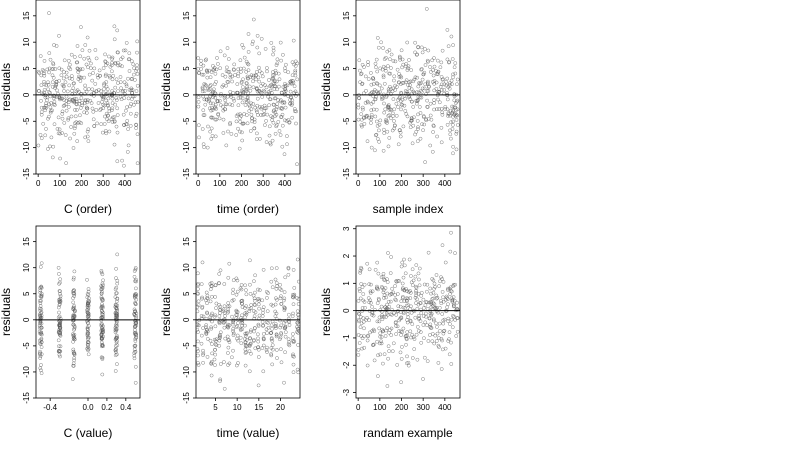  What do you see at coordinates (26, 372) in the screenshot?
I see `y-tick-label: -10` at bounding box center [26, 372].